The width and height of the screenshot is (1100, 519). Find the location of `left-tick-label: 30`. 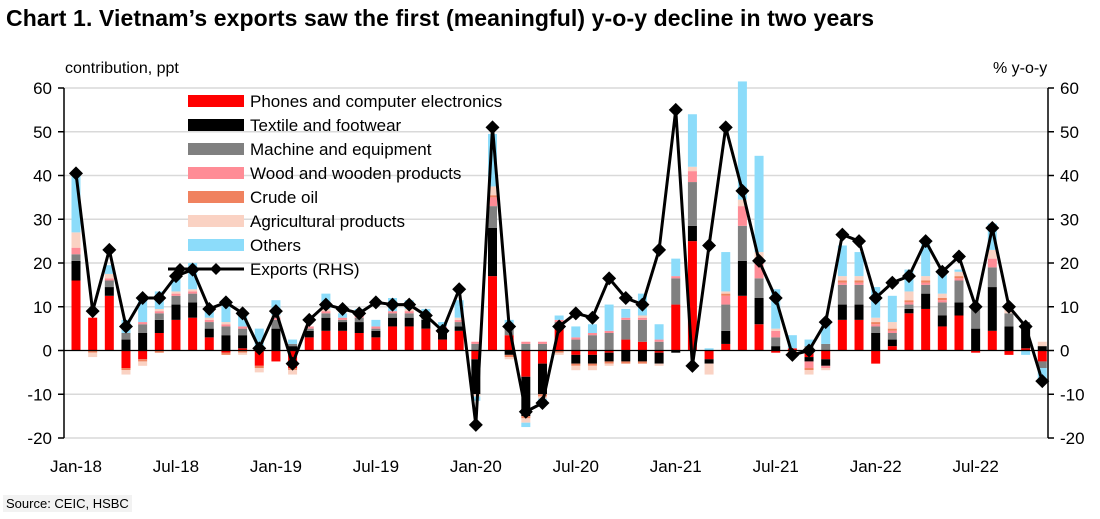

left-tick-label: 30 is located at coordinates (42, 219).